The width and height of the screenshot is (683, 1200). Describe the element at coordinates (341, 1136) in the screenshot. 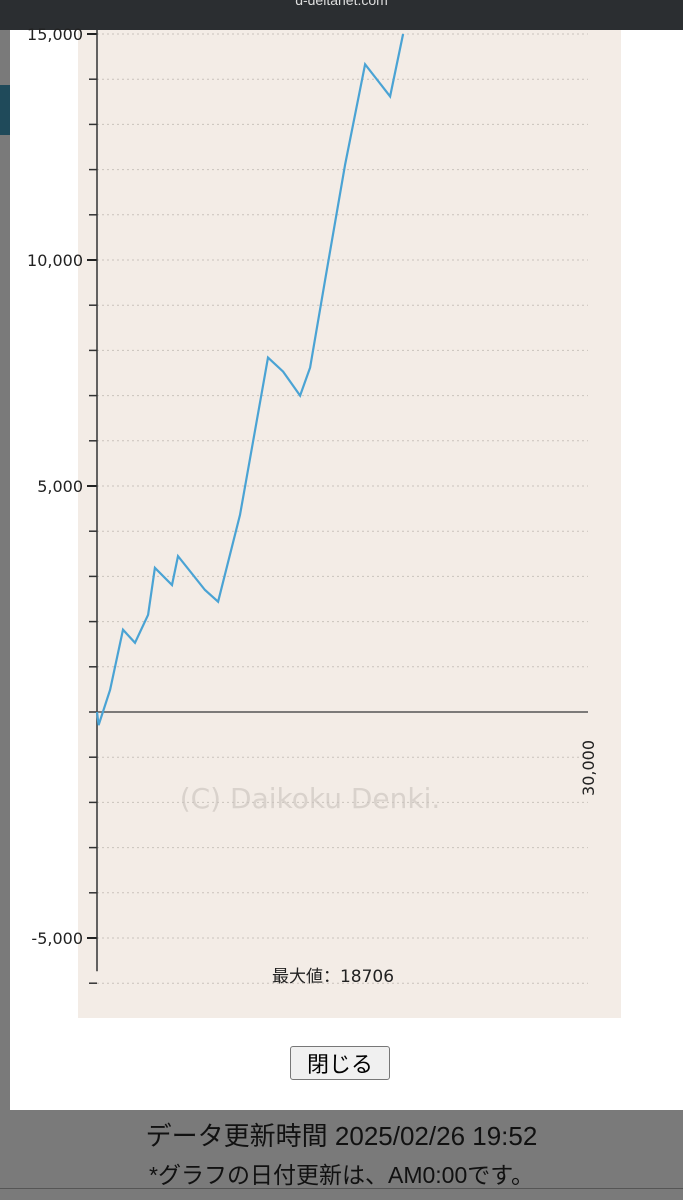

I see `update-time: データ更新時間 2025/02/26 19:52` at that location.